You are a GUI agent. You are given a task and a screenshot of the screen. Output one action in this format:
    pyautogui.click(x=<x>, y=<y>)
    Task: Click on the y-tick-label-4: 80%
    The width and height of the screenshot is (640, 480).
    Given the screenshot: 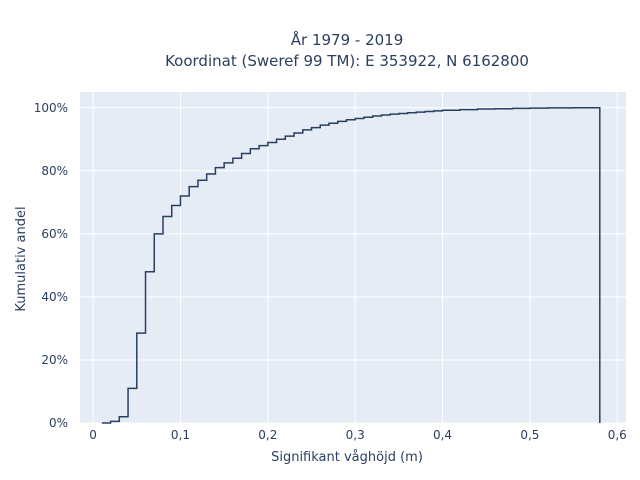 What is the action you would take?
    pyautogui.click(x=54, y=171)
    